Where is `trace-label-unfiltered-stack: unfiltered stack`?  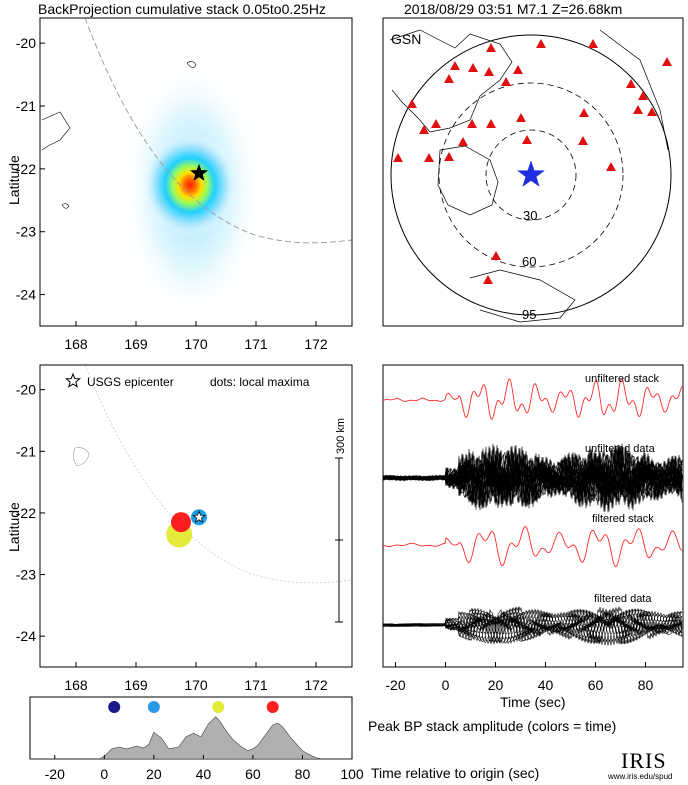 trace-label-unfiltered-stack: unfiltered stack is located at coordinates (622, 379).